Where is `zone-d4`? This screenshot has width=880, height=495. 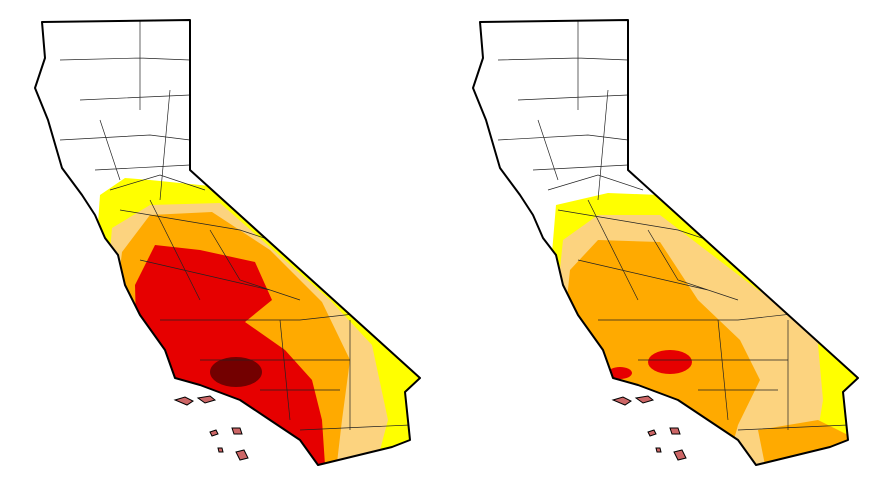
zone-d4 is located at coordinates (236, 372).